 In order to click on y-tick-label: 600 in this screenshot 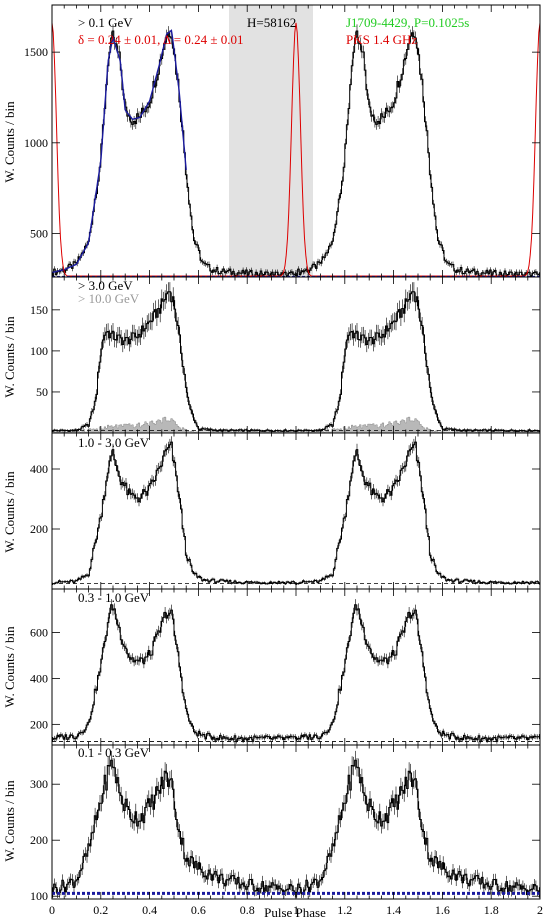, I will do `click(39, 633)`.